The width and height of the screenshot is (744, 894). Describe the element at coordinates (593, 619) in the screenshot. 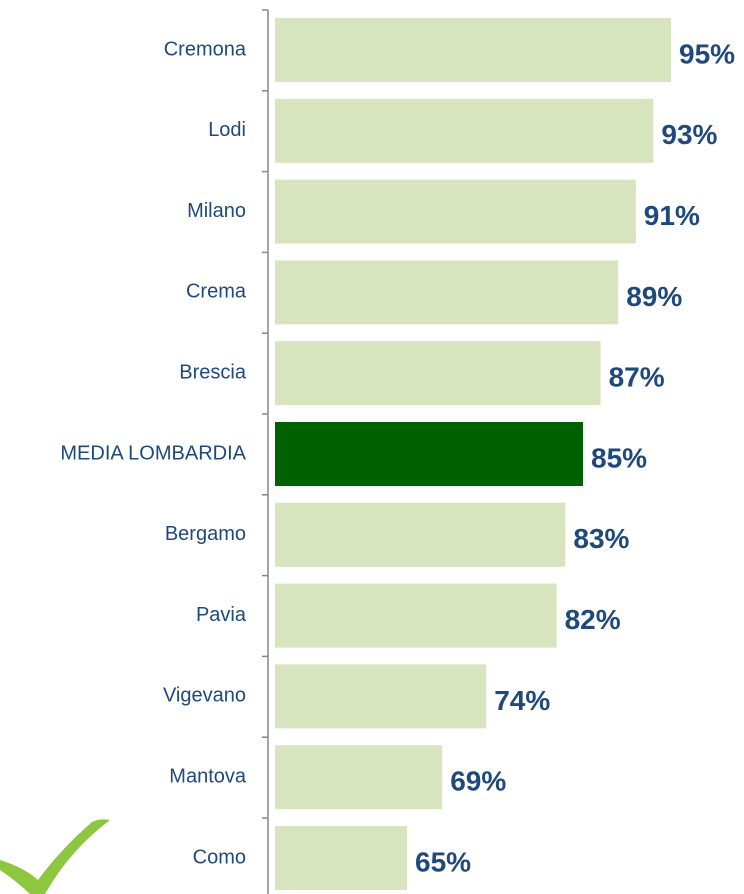

I see `value-label: 82%` at that location.